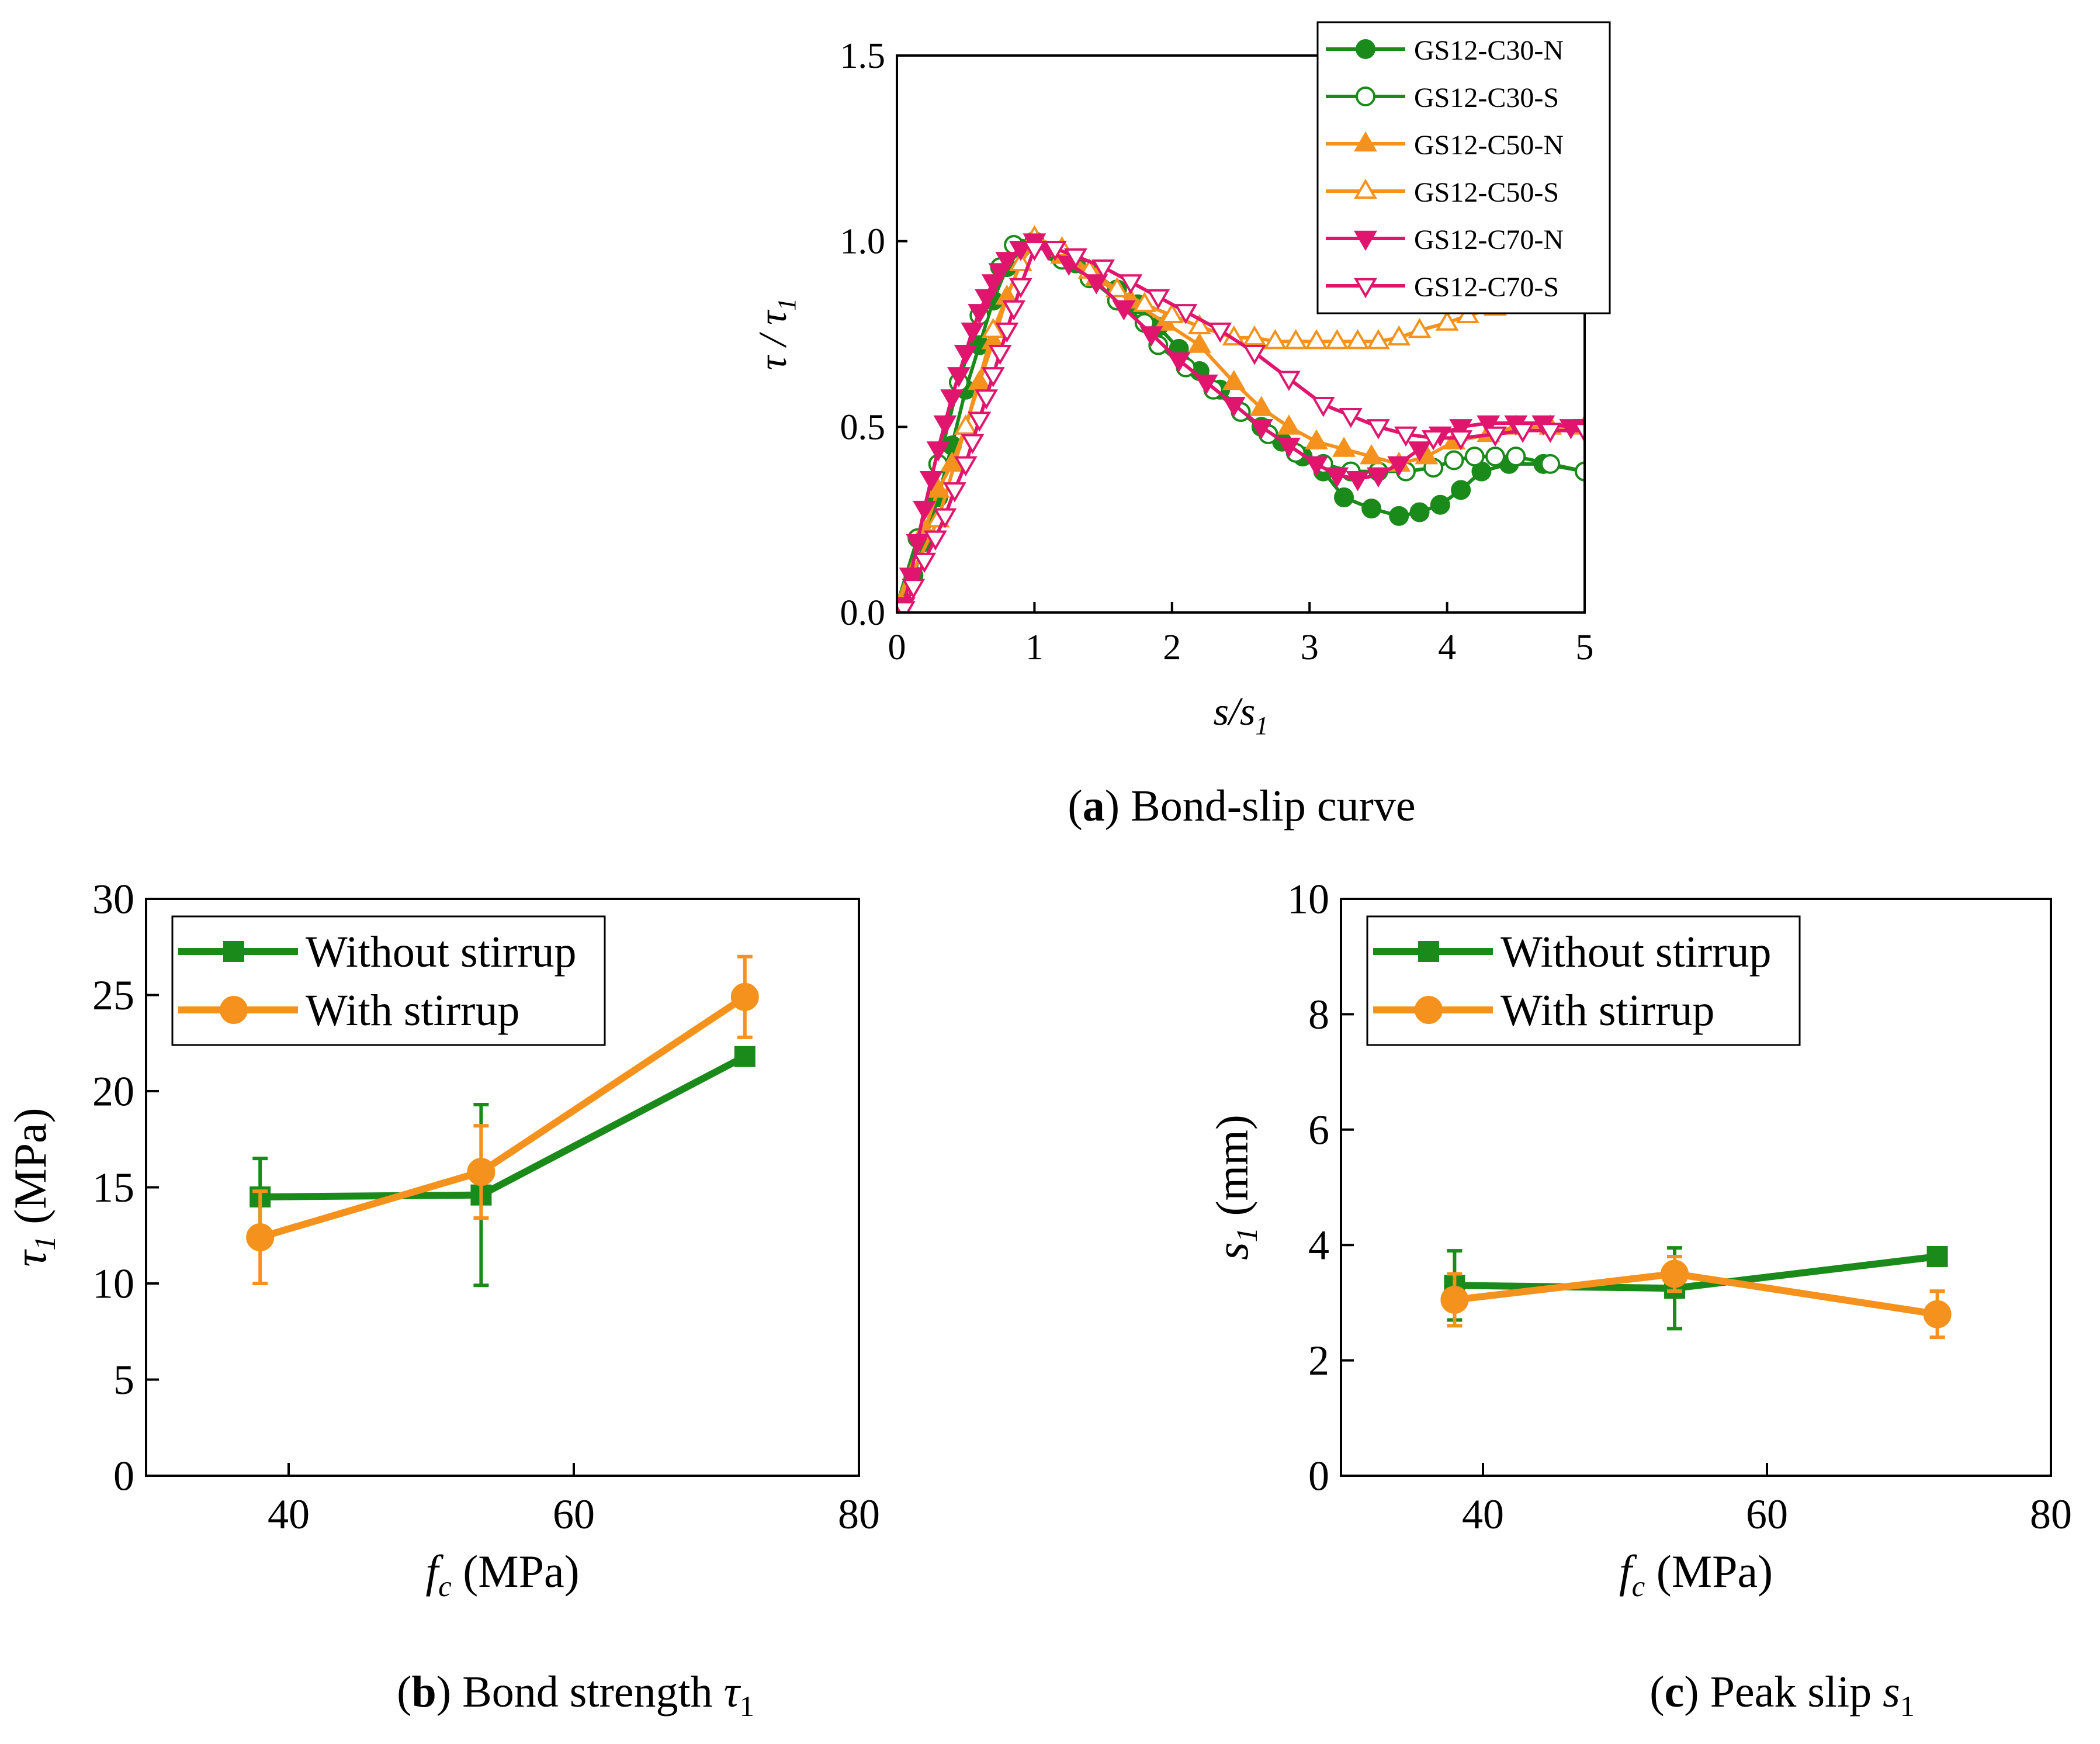 The image size is (2100, 1744). What do you see at coordinates (31, 1258) in the screenshot?
I see `y-axis-label-main: τ` at bounding box center [31, 1258].